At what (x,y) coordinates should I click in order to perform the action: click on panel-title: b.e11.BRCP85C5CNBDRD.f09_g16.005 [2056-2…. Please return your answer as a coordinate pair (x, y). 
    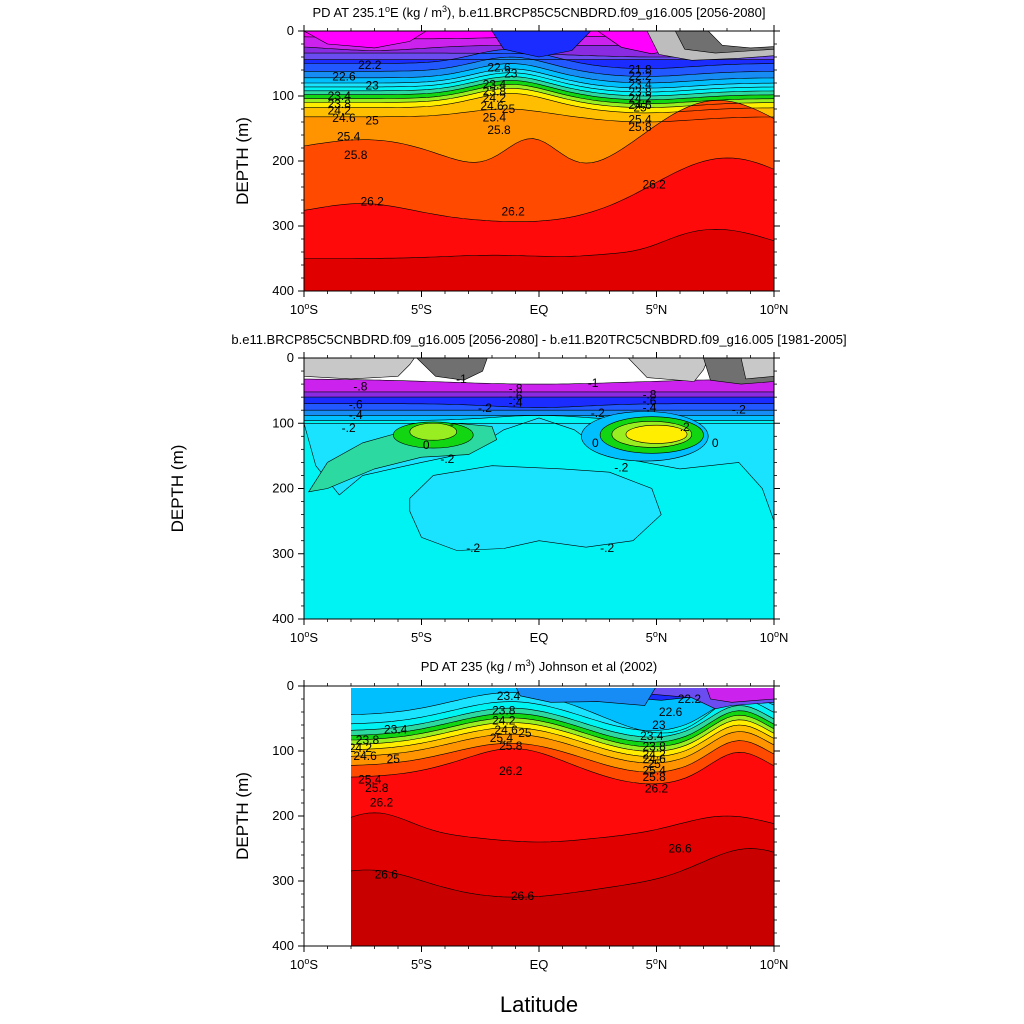
    Looking at the image, I should click on (538, 339).